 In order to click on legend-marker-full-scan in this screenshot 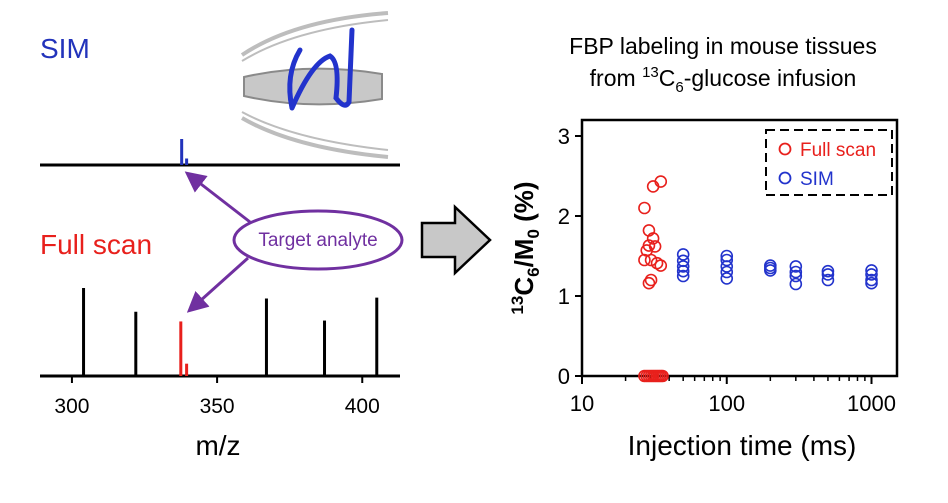, I will do `click(785, 149)`.